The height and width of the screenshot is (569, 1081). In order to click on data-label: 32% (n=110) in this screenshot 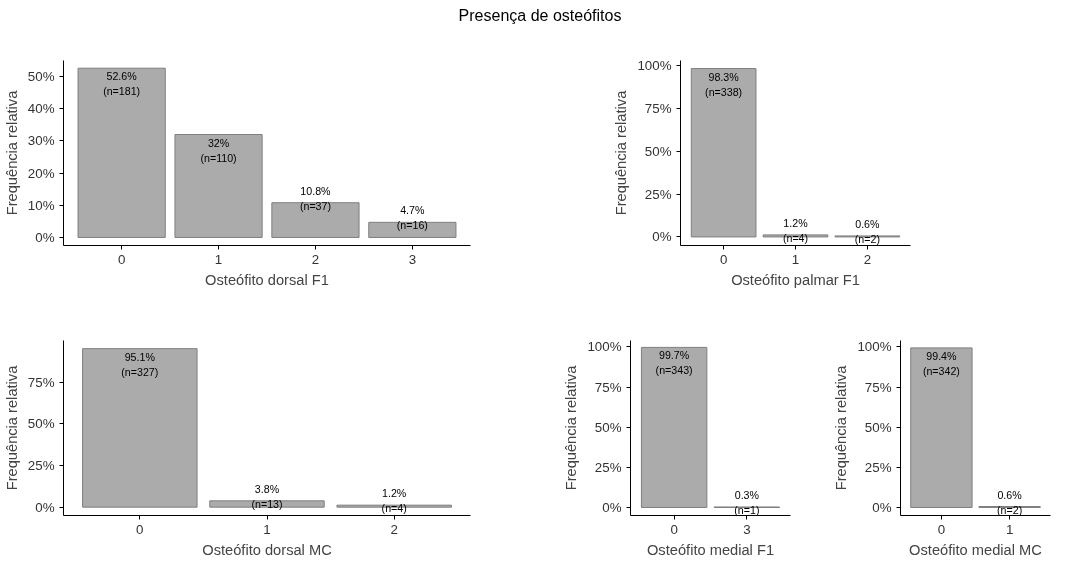, I will do `click(218, 150)`.